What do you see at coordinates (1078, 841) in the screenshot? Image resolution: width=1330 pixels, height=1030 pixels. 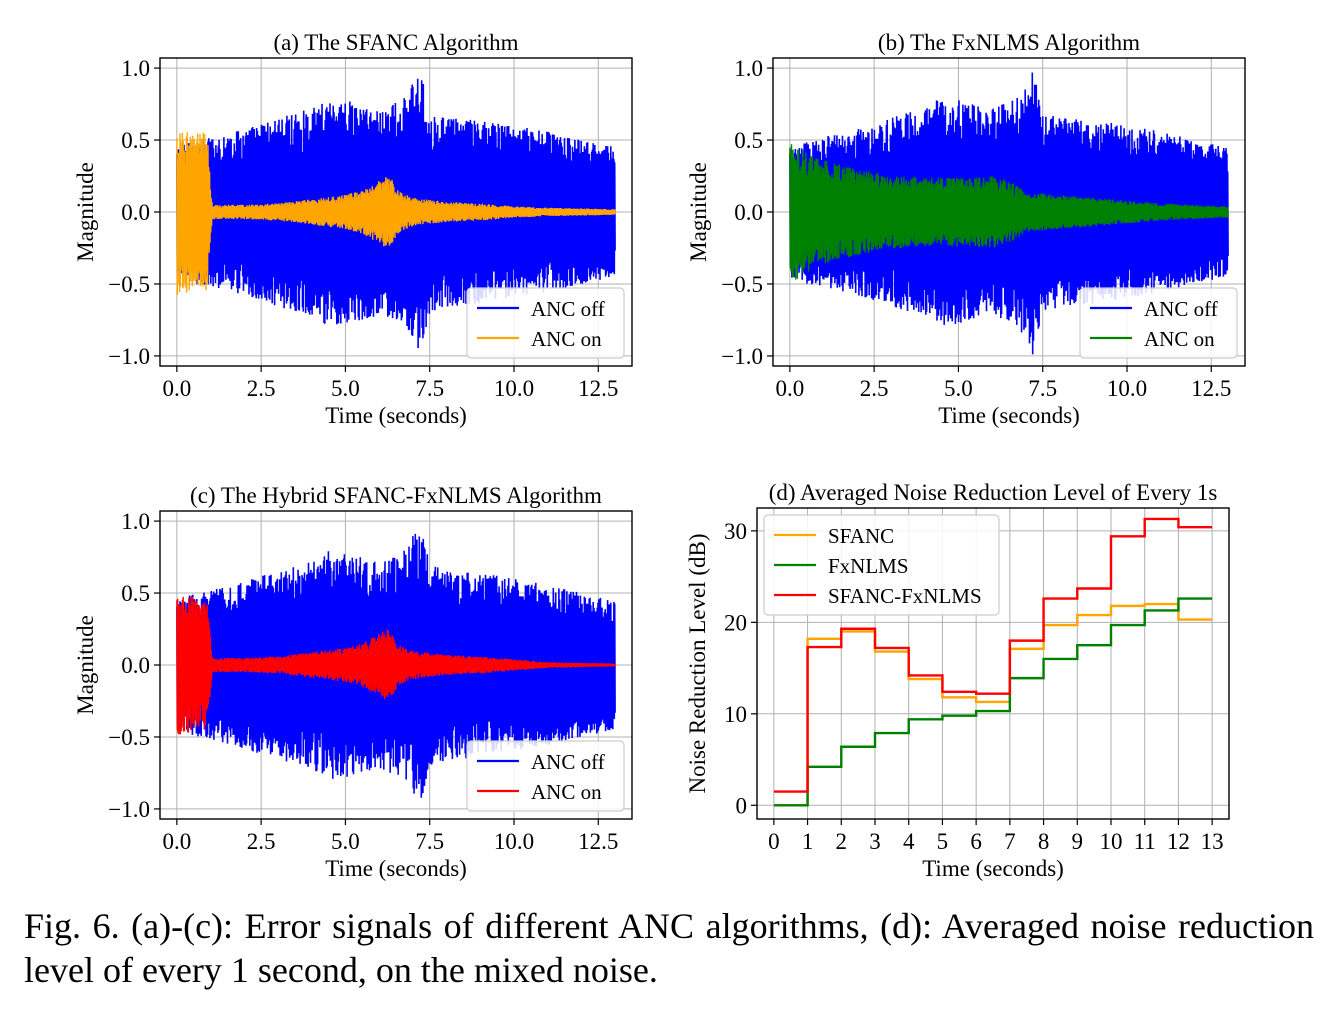 I see `x-tick-label: 9` at bounding box center [1078, 841].